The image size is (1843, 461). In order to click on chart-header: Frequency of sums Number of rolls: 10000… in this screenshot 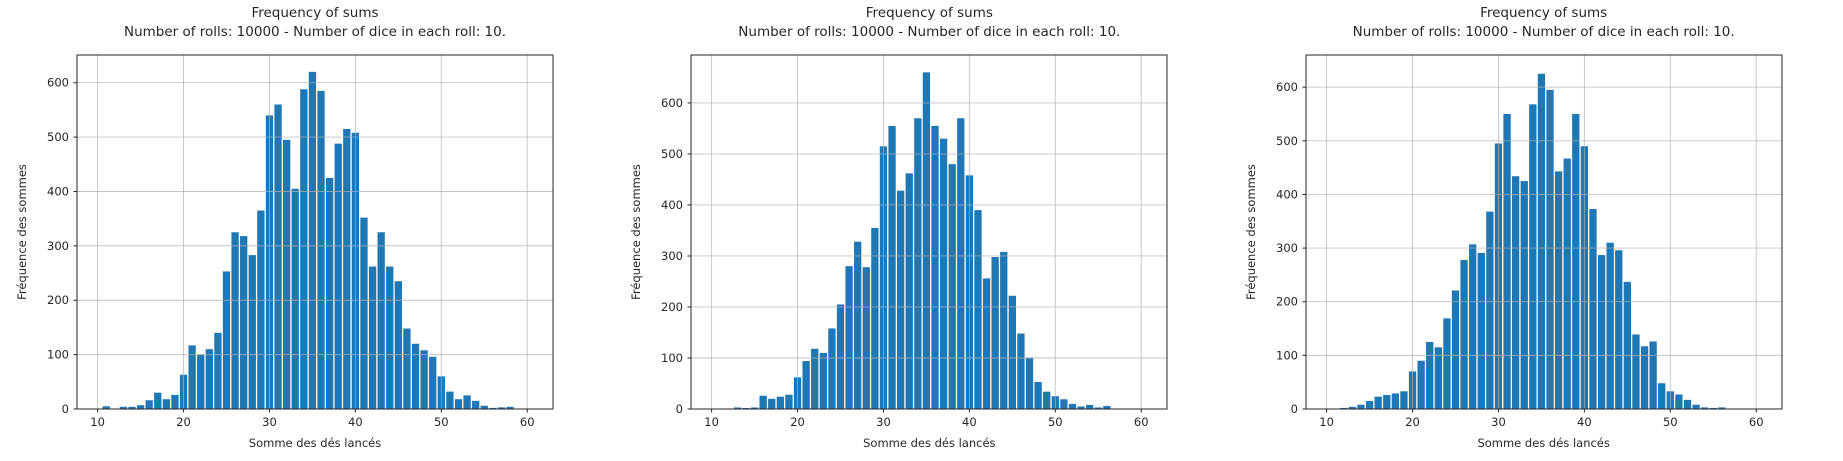, I will do `click(315, 23)`.